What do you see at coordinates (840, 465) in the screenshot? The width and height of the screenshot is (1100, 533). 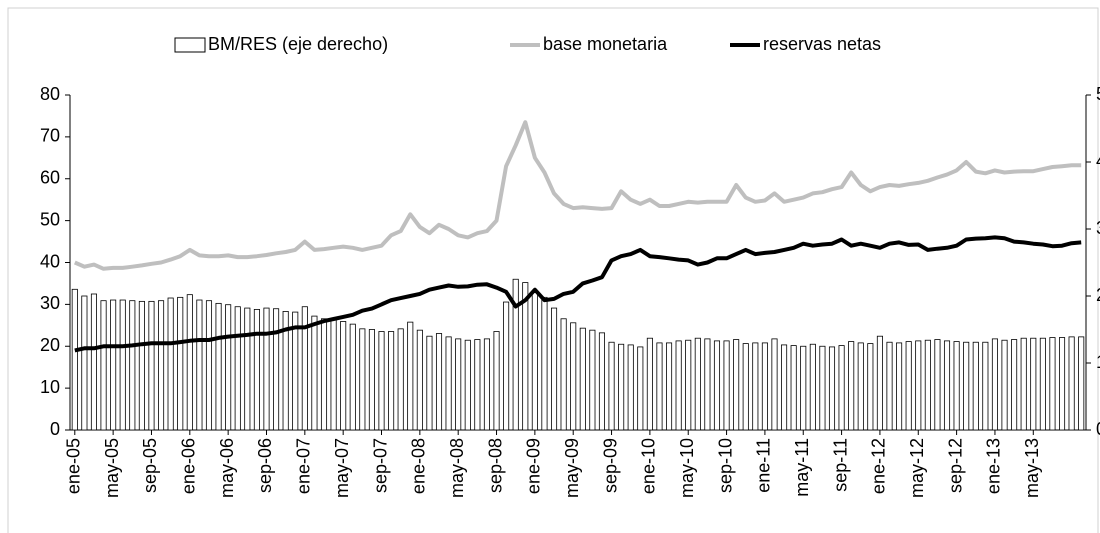 I see `x-tick-label: sep-11` at bounding box center [840, 465].